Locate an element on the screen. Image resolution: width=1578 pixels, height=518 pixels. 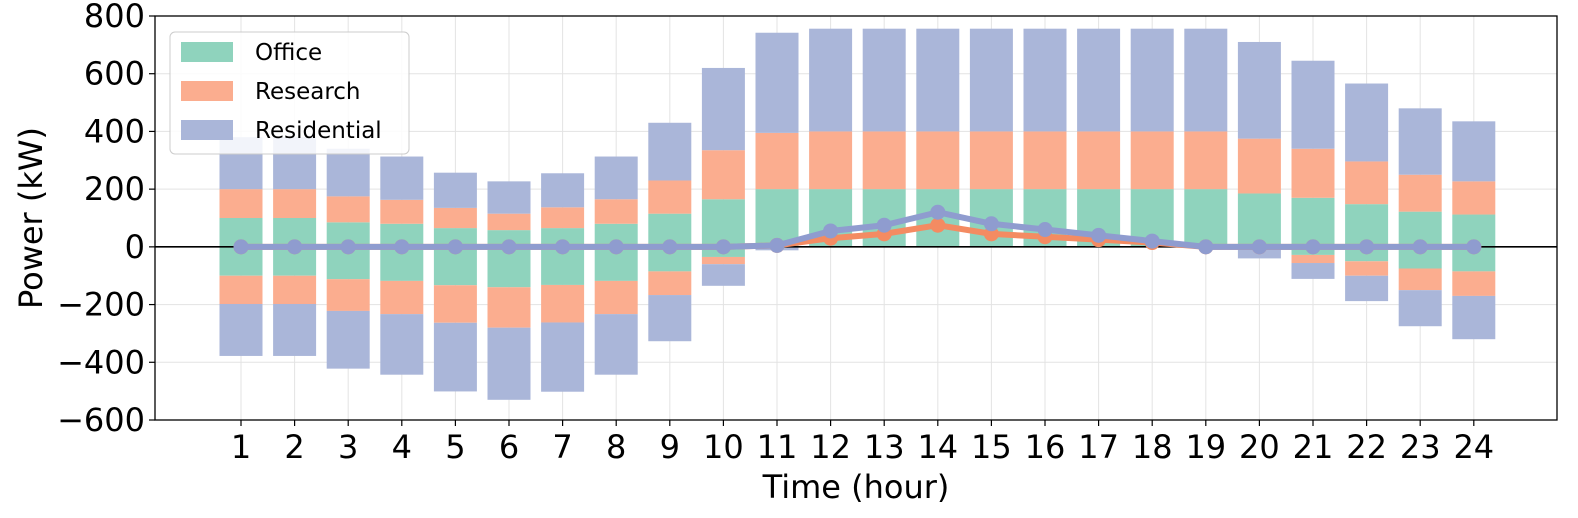
x-tick-label: 12 is located at coordinates (830, 447).